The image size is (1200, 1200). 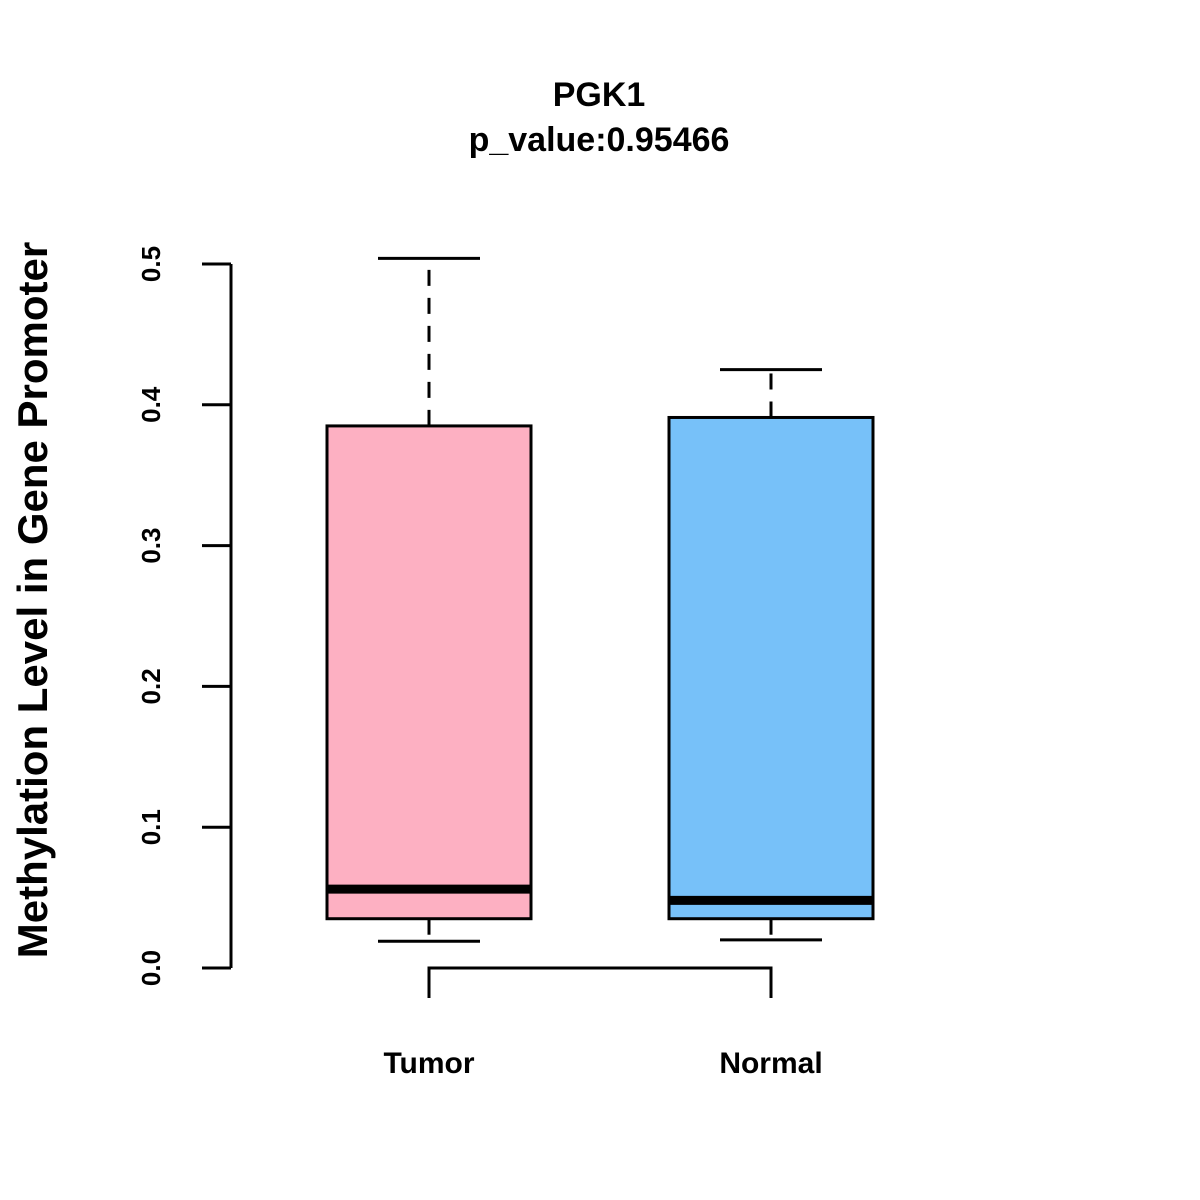 I want to click on x-category-label: Normal, so click(x=770, y=1063).